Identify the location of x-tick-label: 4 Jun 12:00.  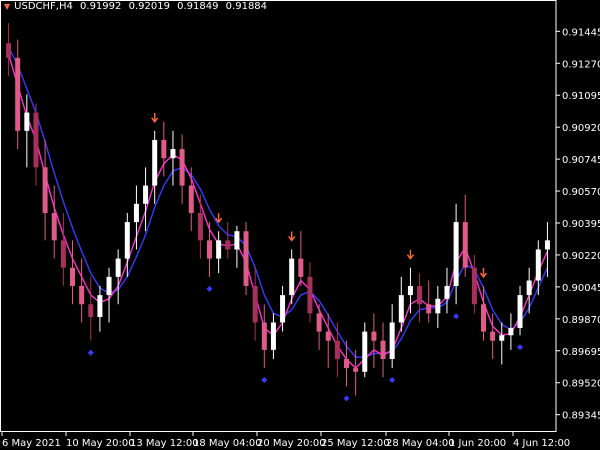
(541, 443).